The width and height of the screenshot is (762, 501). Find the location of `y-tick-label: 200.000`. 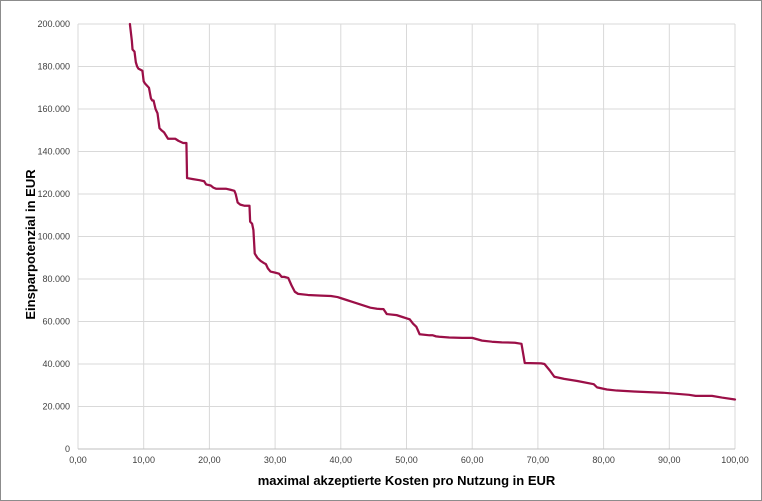

y-tick-label: 200.000 is located at coordinates (53, 24).